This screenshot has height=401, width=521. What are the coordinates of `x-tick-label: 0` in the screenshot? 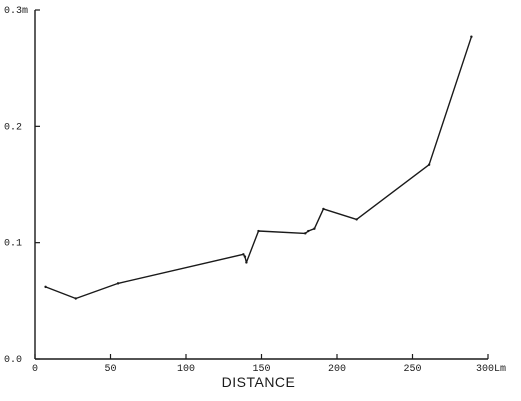 It's located at (35, 369).